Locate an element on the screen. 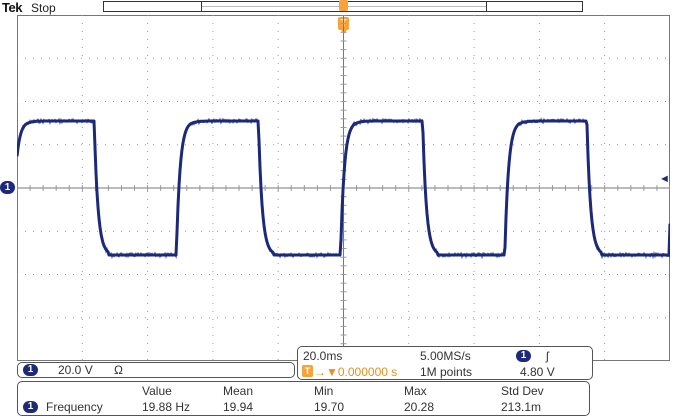 Image resolution: width=694 pixels, height=416 pixels. trigger-slope-icon: ʃ is located at coordinates (547, 356).